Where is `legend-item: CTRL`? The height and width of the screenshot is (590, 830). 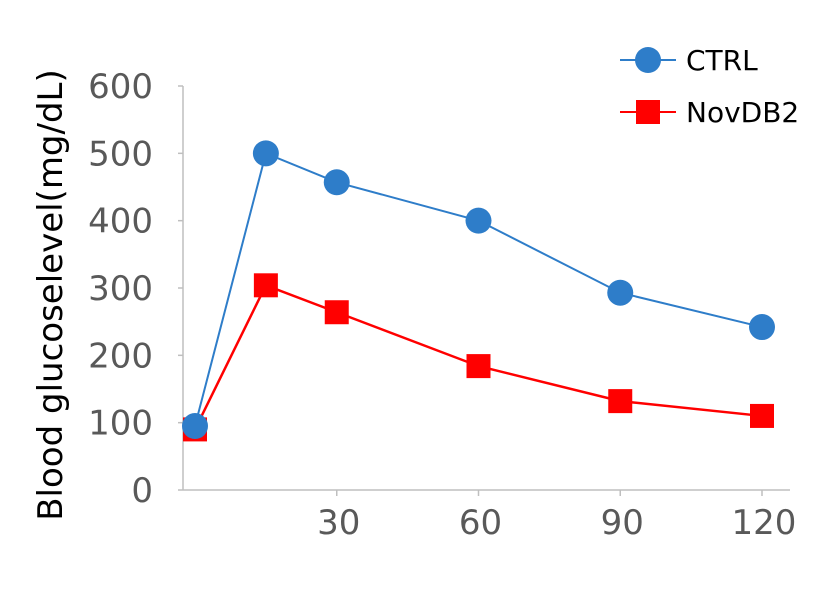
legend-item: CTRL is located at coordinates (689, 60).